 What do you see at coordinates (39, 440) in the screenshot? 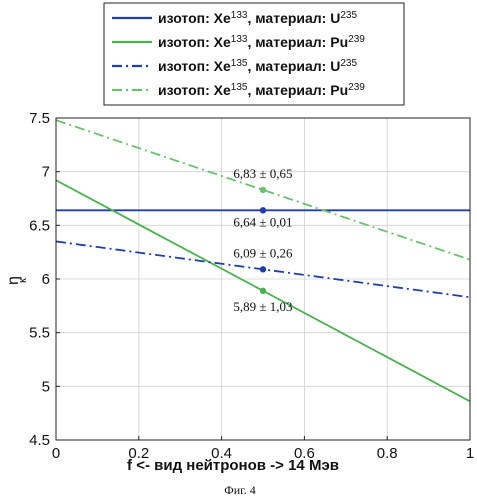
I see `y-tick-label: 4.5` at bounding box center [39, 440].